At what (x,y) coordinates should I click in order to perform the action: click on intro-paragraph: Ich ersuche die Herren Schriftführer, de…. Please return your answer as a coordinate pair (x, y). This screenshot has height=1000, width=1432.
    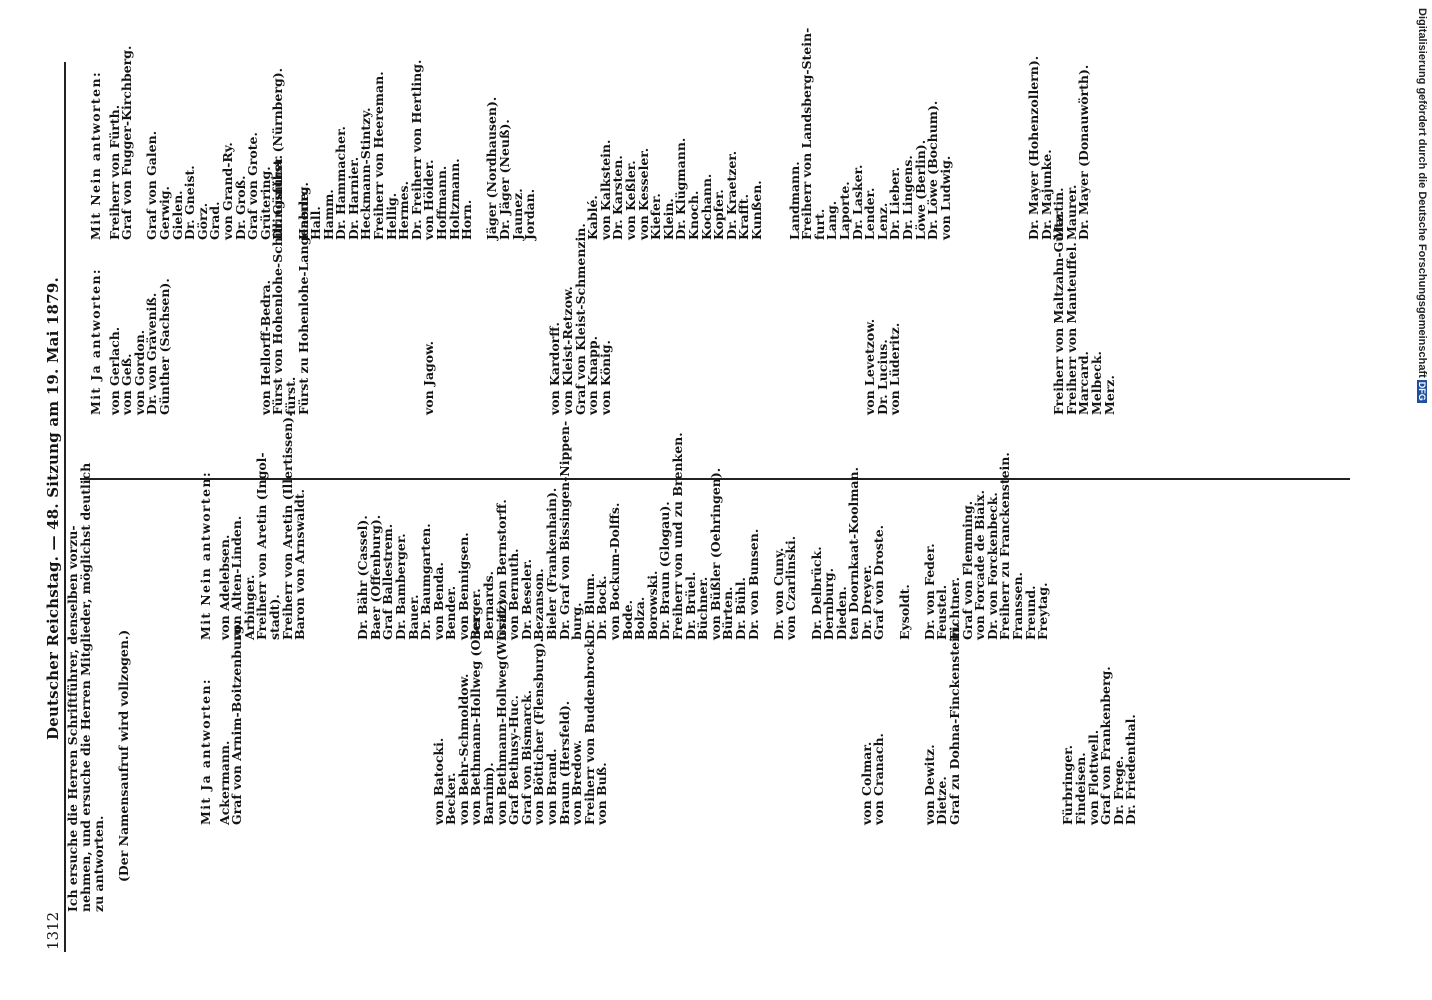
    Looking at the image, I should click on (98, 687).